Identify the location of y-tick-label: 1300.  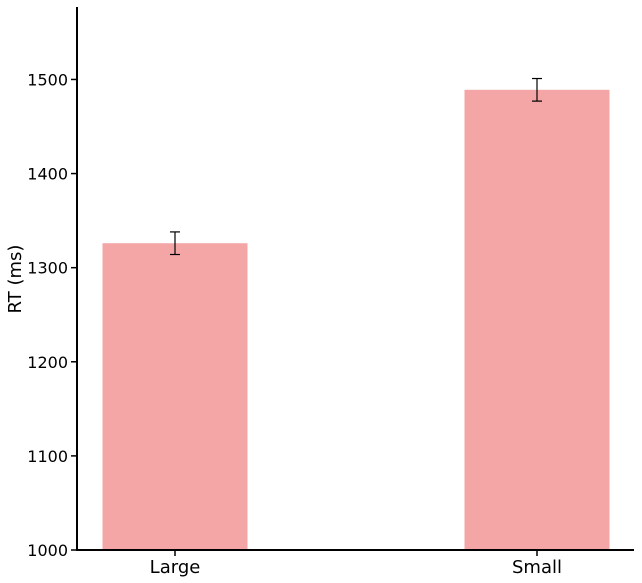
(47, 268).